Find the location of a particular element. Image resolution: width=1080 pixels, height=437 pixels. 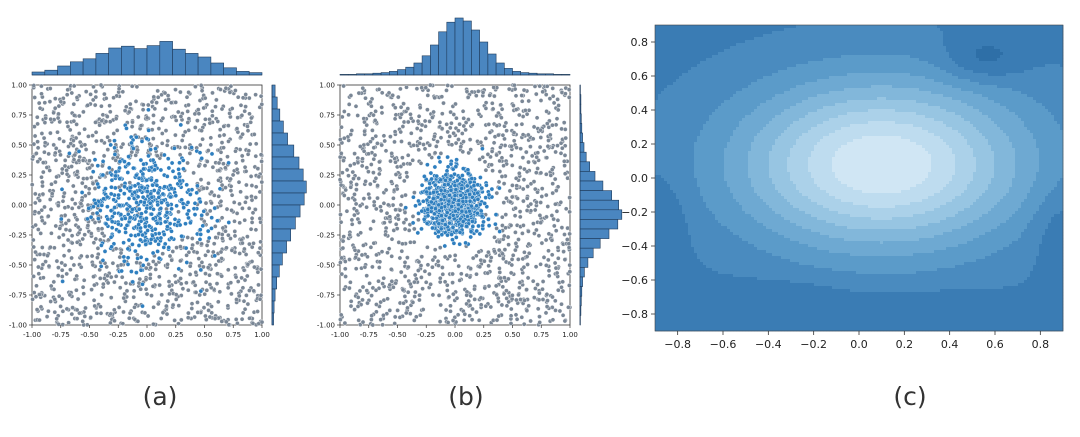

y-tick-label: 1.00 is located at coordinates (327, 86).